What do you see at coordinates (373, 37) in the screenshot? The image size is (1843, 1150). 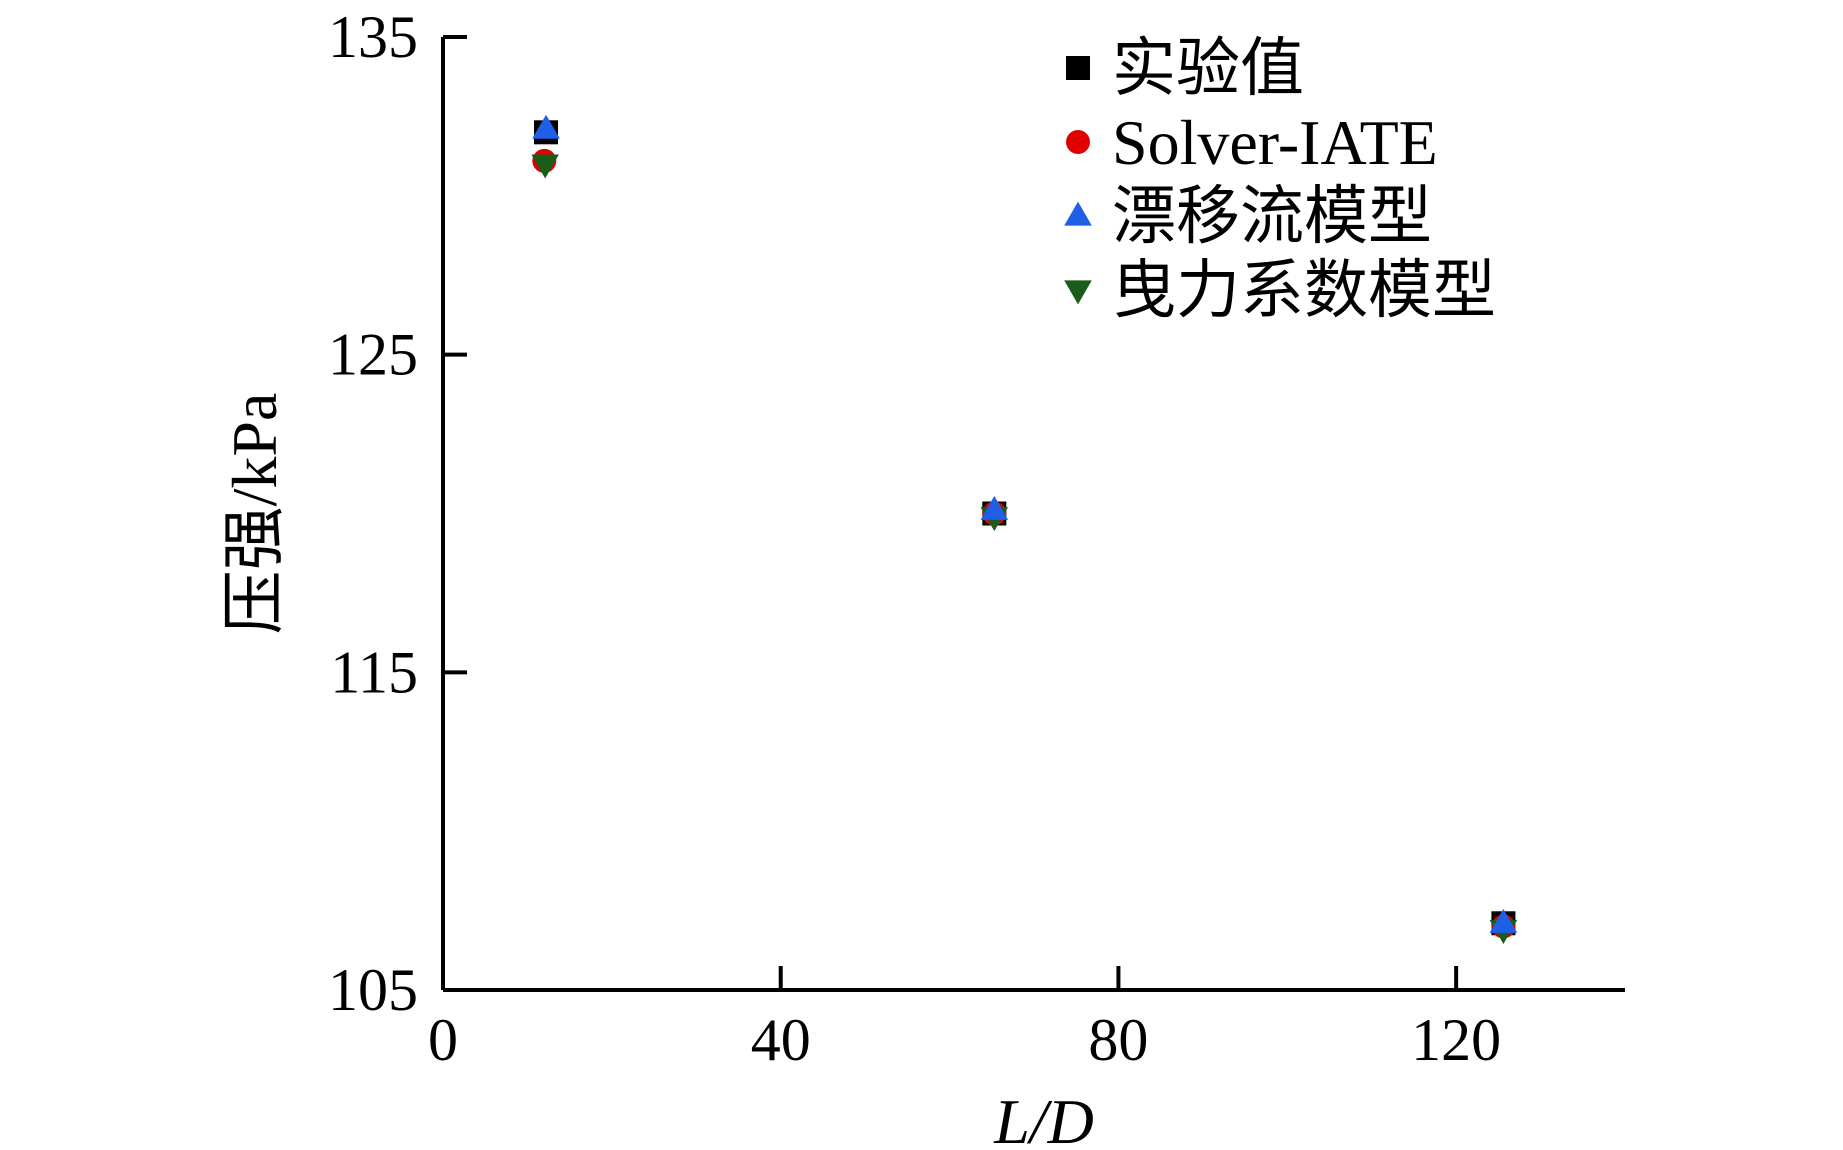 I see `y-tick-label: 135` at bounding box center [373, 37].